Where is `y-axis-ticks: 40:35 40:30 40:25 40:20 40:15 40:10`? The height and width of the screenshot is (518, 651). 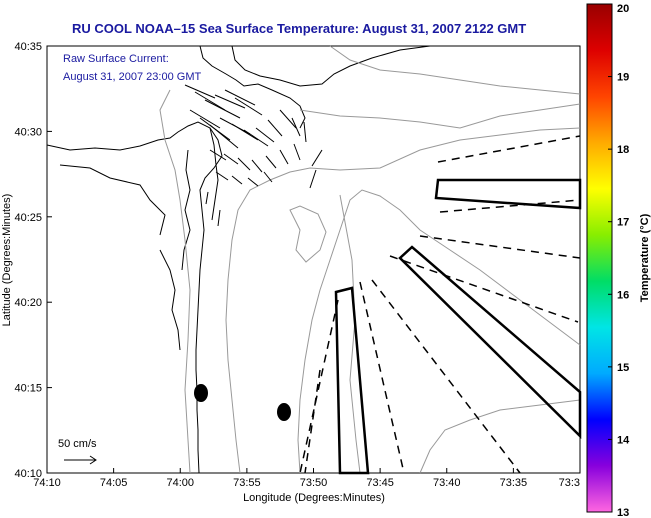
y-axis-ticks: 40:35 40:30 40:25 40:20 40:15 40:10 is located at coordinates (33, 260).